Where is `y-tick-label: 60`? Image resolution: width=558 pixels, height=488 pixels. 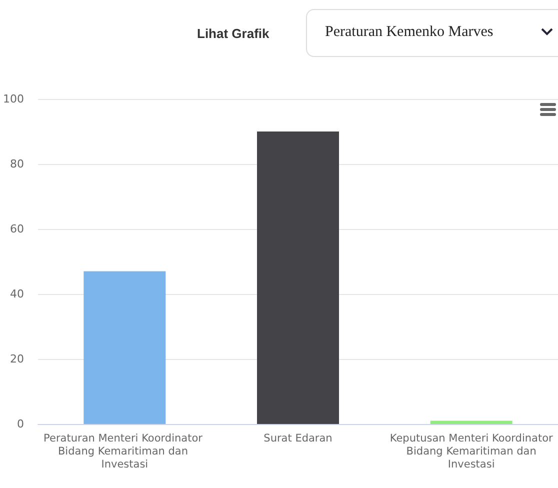 y-tick-label: 60 is located at coordinates (17, 229).